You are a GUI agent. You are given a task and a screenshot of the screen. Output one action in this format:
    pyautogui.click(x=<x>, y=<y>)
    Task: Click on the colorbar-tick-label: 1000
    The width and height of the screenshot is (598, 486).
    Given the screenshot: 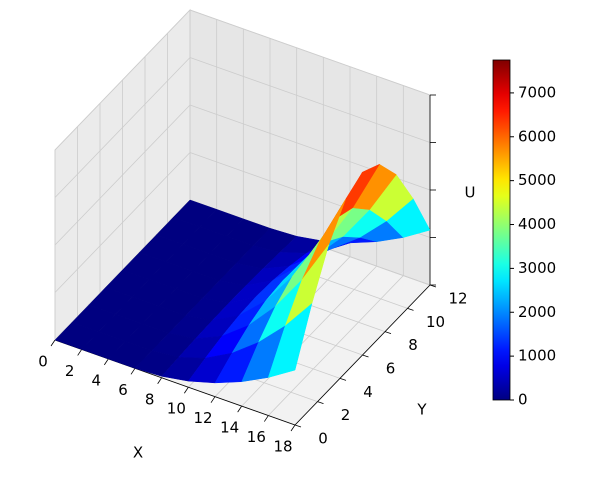 What is the action you would take?
    pyautogui.click(x=537, y=356)
    